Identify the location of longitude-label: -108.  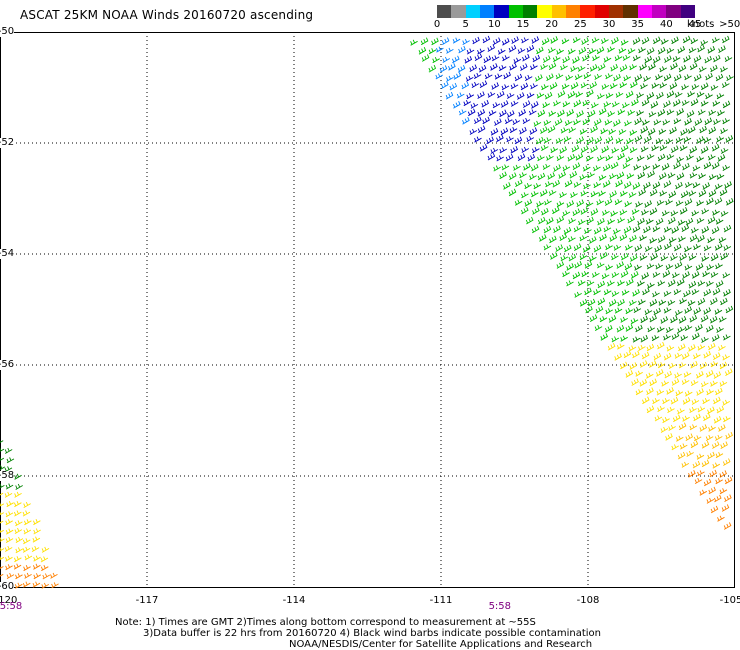
(588, 600).